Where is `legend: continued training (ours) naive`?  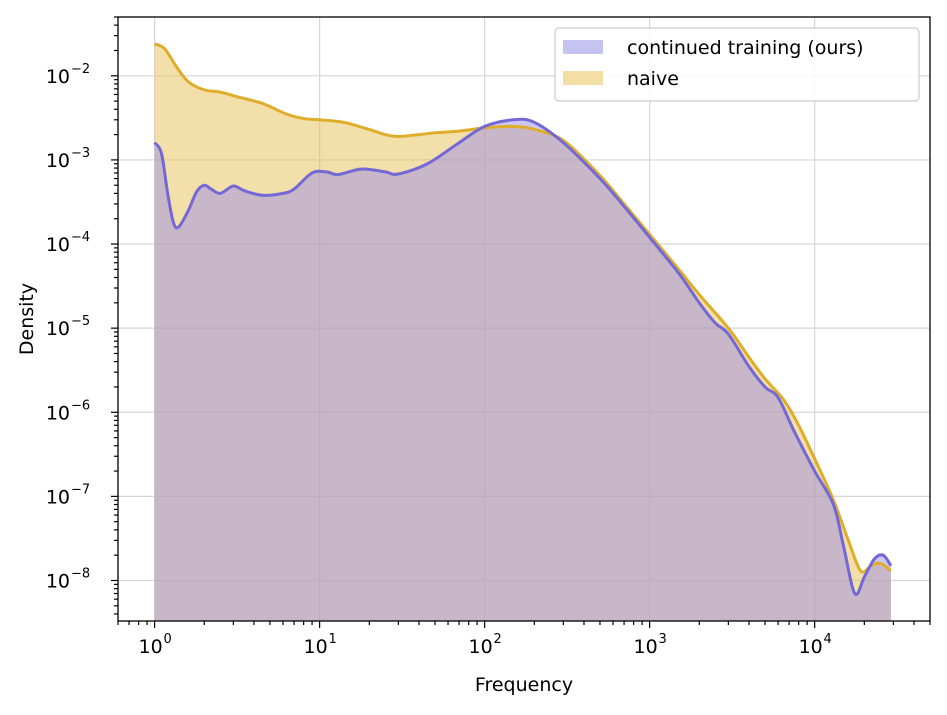 legend: continued training (ours) naive is located at coordinates (737, 64).